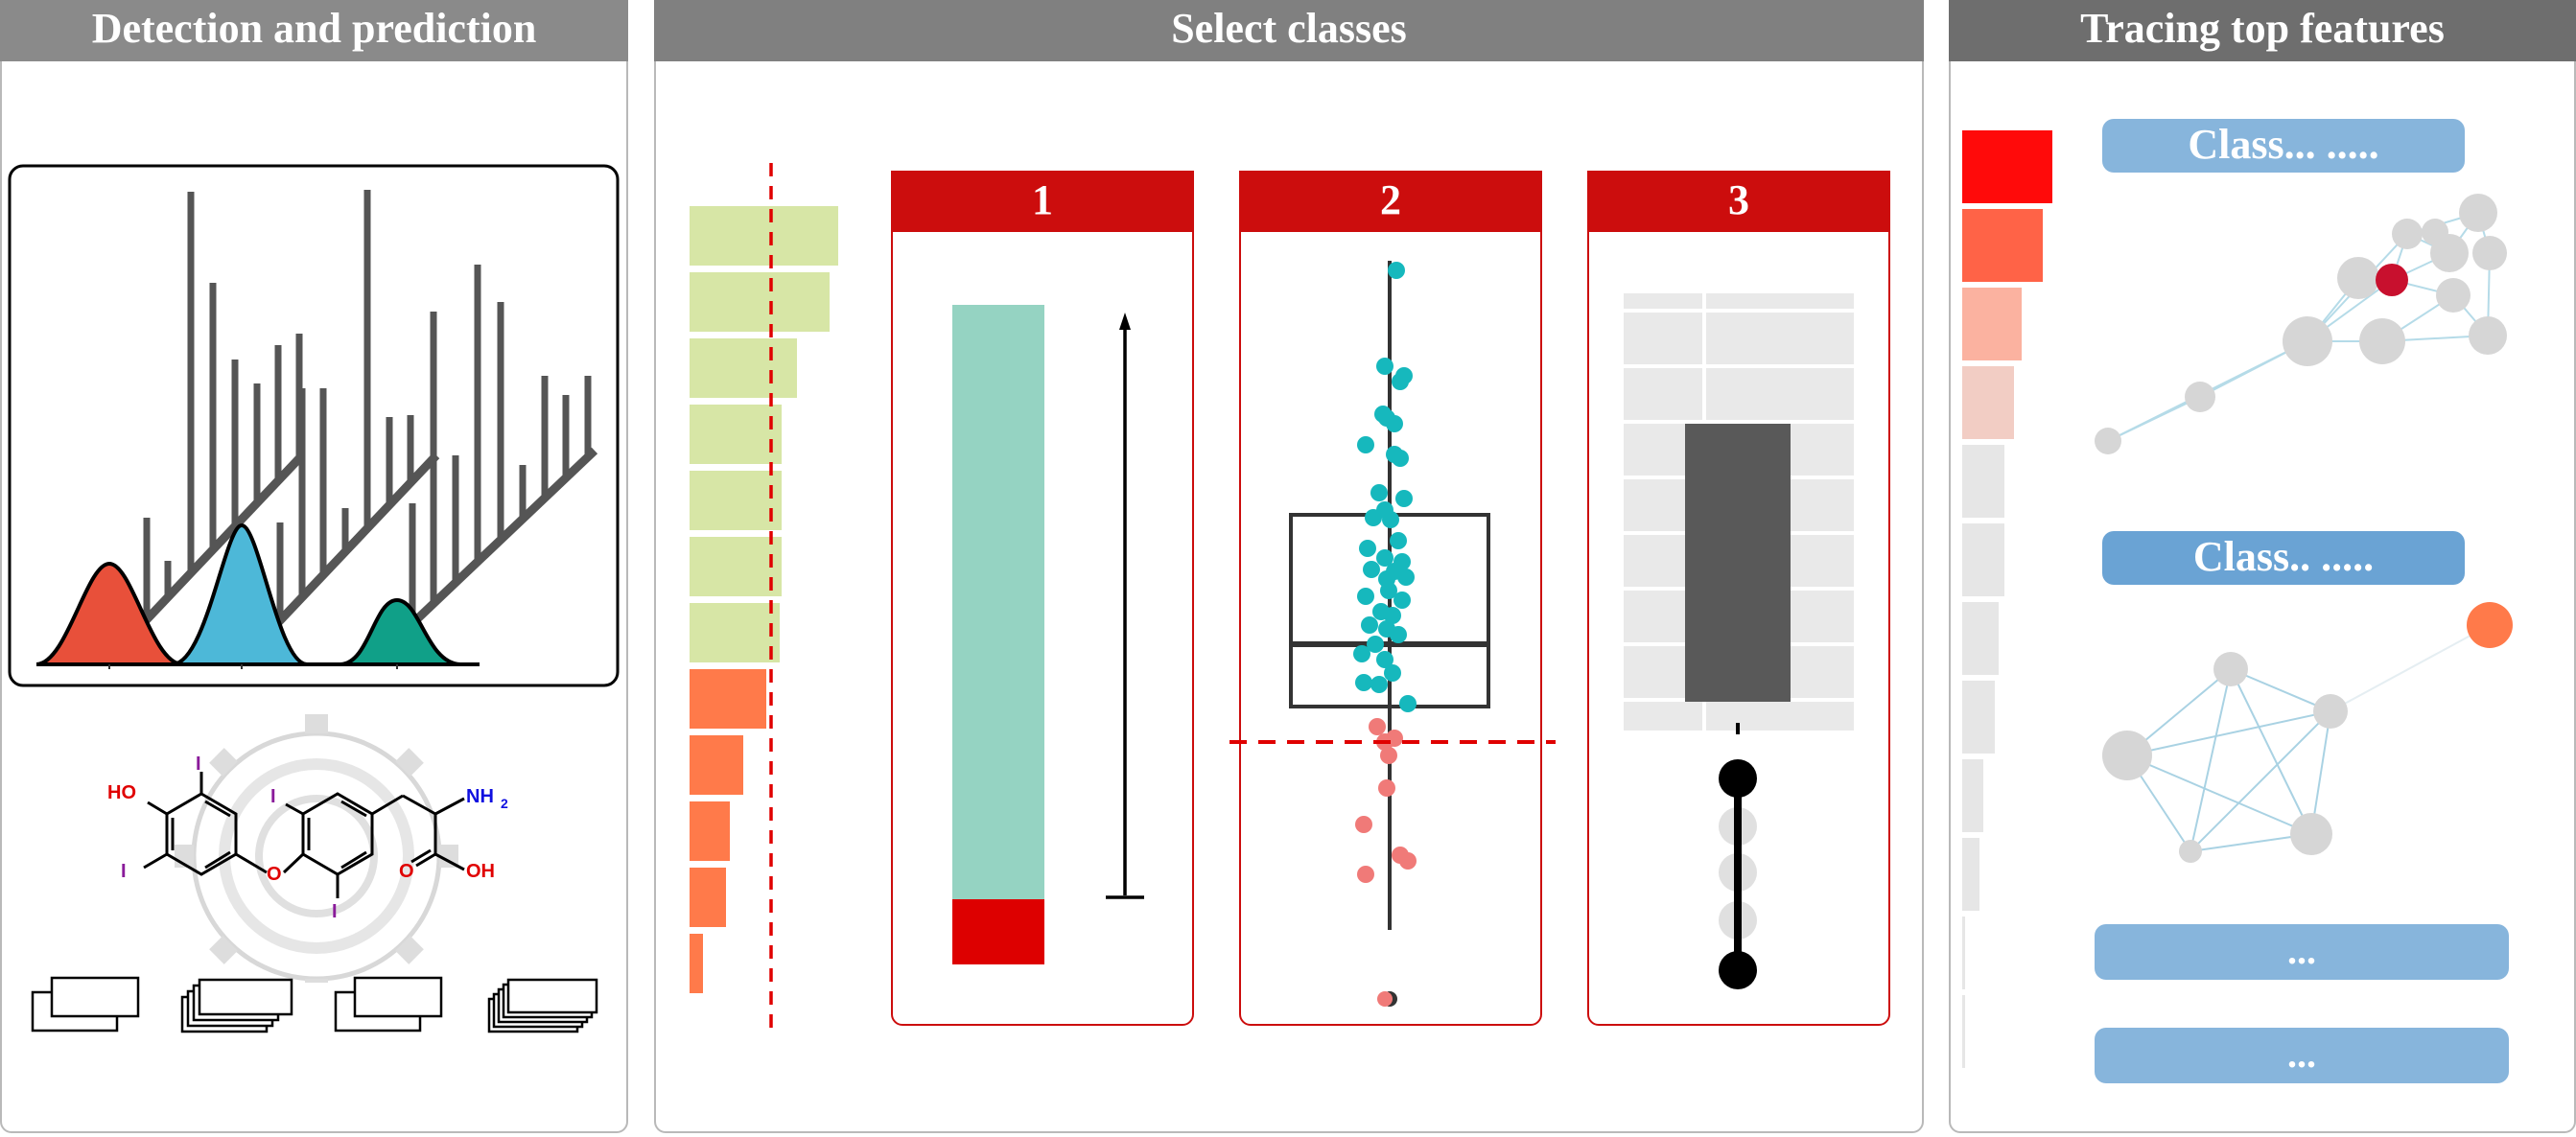 Image resolution: width=2576 pixels, height=1137 pixels. I want to click on teal-points, so click(1385, 487).